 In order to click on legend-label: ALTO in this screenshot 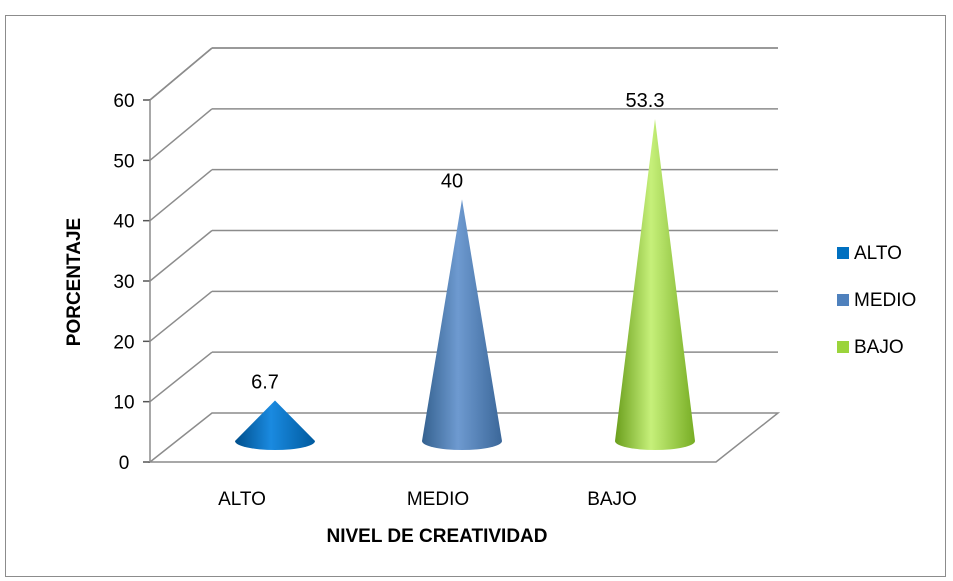, I will do `click(878, 253)`.